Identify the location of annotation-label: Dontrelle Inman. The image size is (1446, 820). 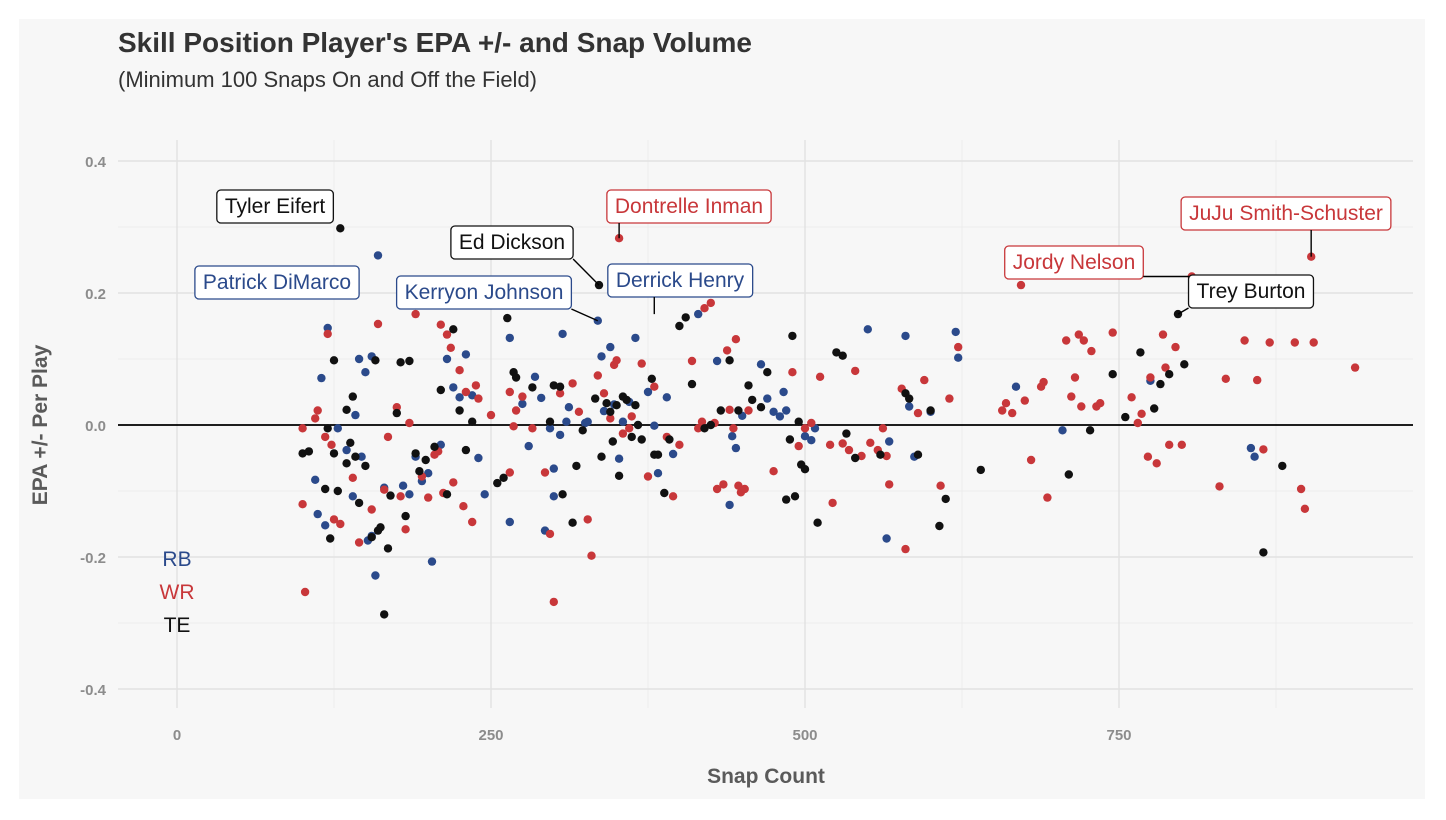
(689, 214).